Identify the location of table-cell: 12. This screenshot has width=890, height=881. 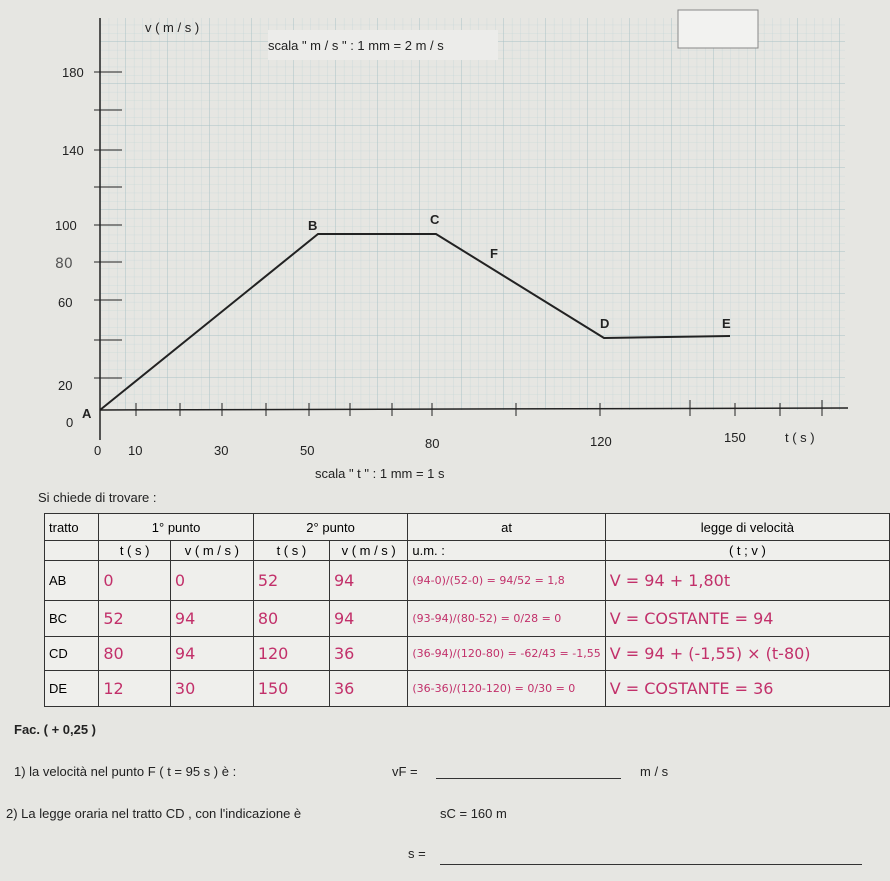
(134, 688).